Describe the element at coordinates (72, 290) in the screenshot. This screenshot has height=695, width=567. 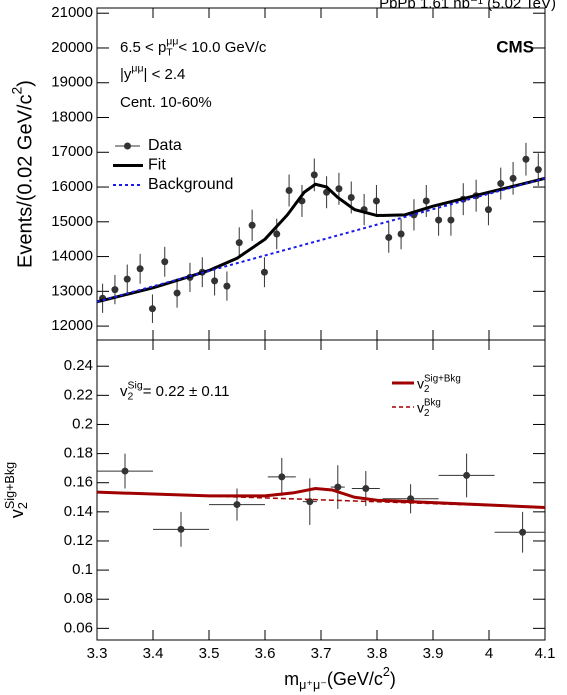
I see `y-tick-label: 13000` at that location.